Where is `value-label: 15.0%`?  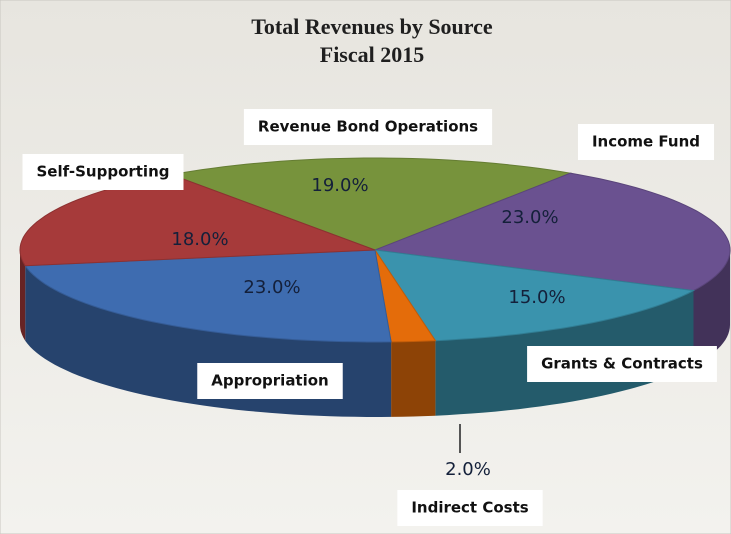 value-label: 15.0% is located at coordinates (536, 297).